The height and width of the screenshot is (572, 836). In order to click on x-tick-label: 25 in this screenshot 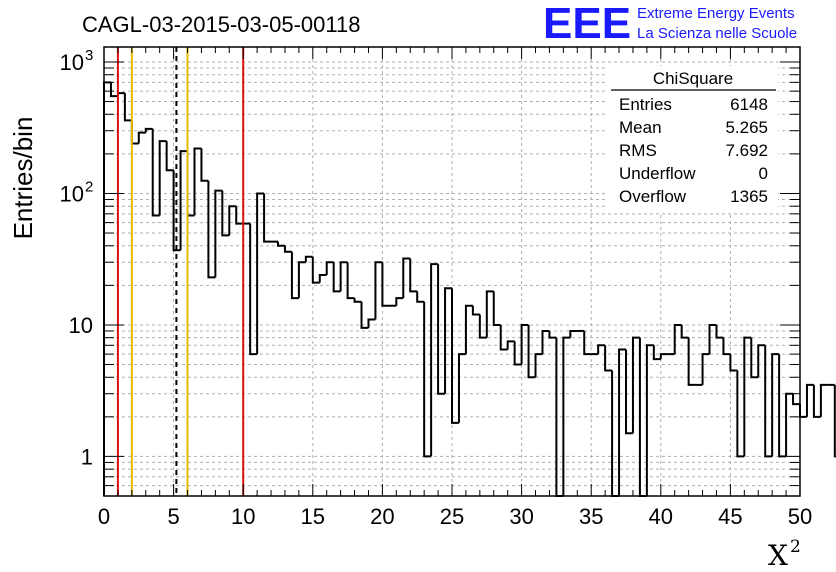, I will do `click(452, 516)`.